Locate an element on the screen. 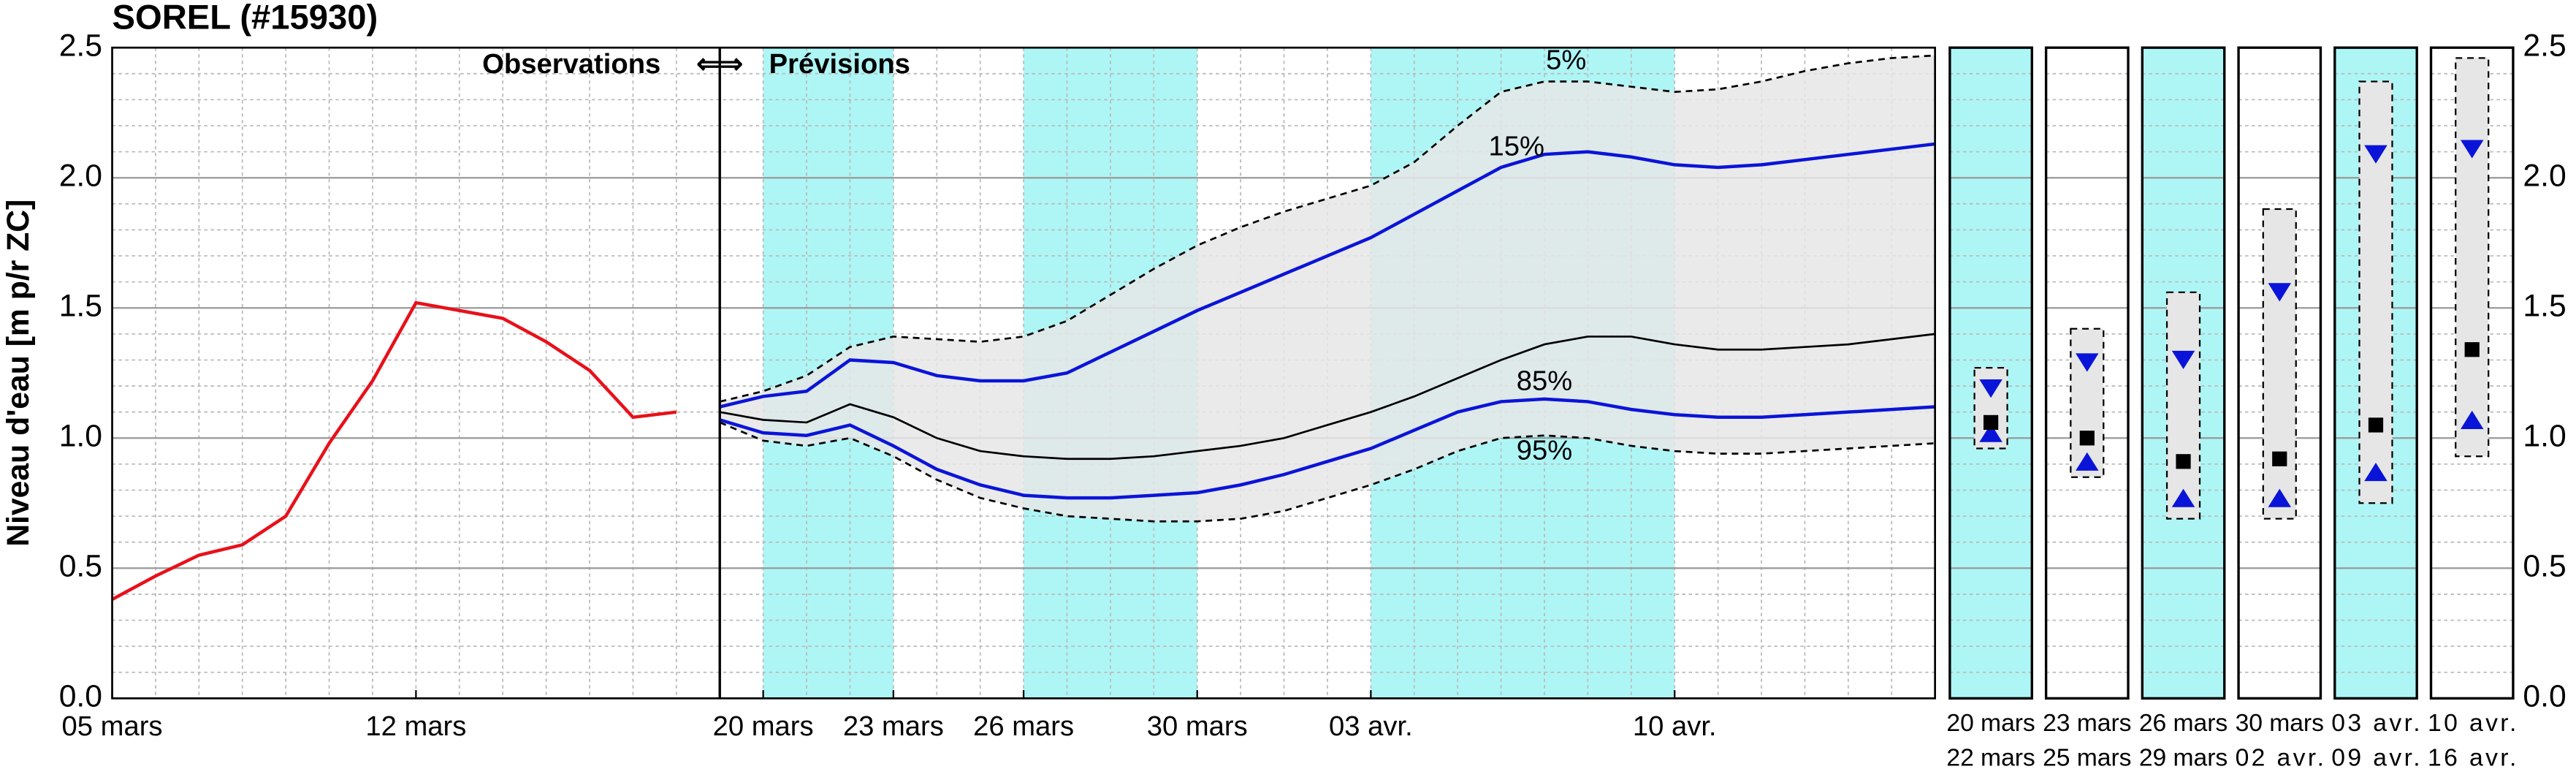 The width and height of the screenshot is (2576, 769). panel-label: 10 avr. is located at coordinates (2472, 723).